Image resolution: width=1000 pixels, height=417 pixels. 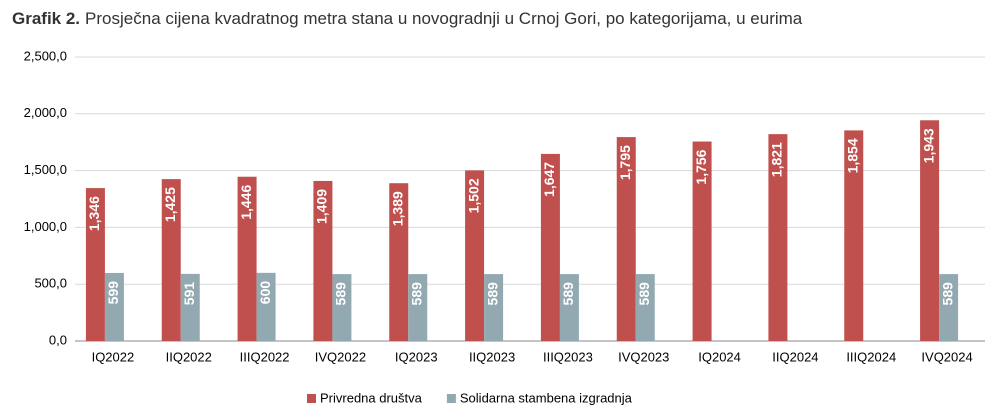 What do you see at coordinates (45, 169) in the screenshot?
I see `y-tick-label: 1,500,0` at bounding box center [45, 169].